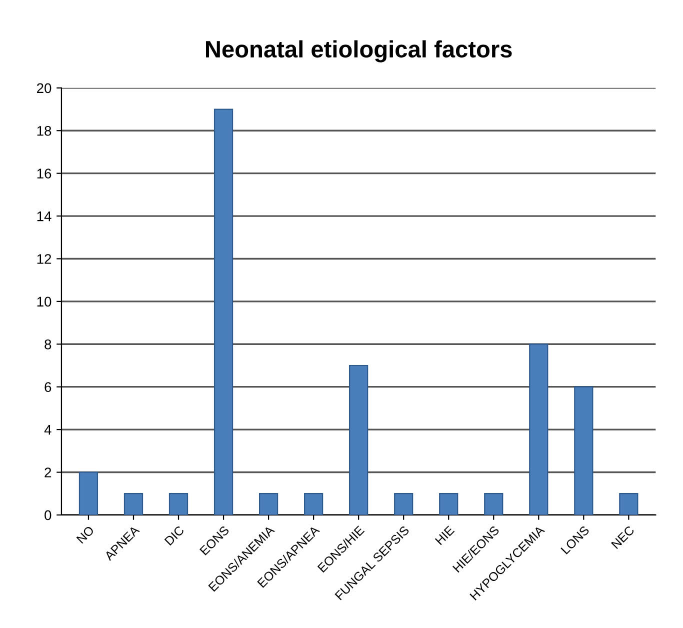 The image size is (683, 628). What do you see at coordinates (44, 217) in the screenshot?
I see `y-tick-label: 14` at bounding box center [44, 217].